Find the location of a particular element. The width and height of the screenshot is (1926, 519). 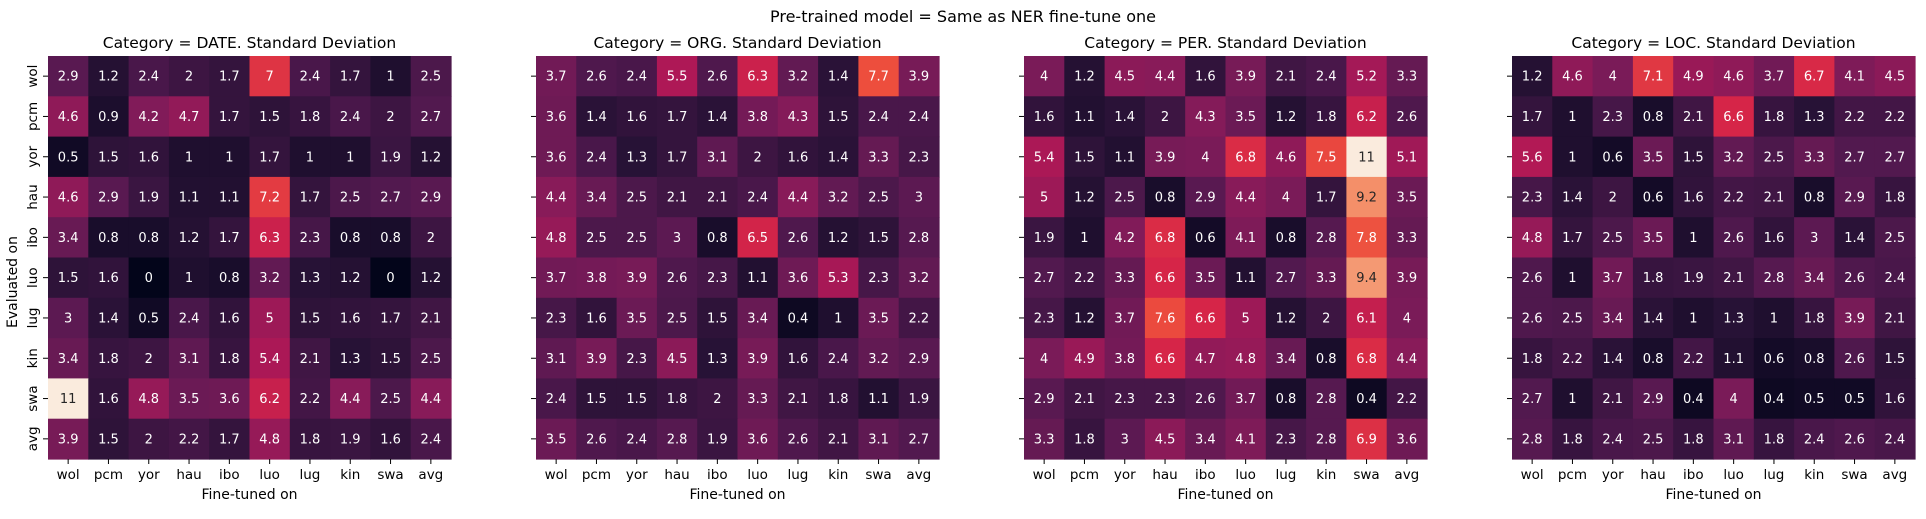

y-tick-label: yor is located at coordinates (33, 156).